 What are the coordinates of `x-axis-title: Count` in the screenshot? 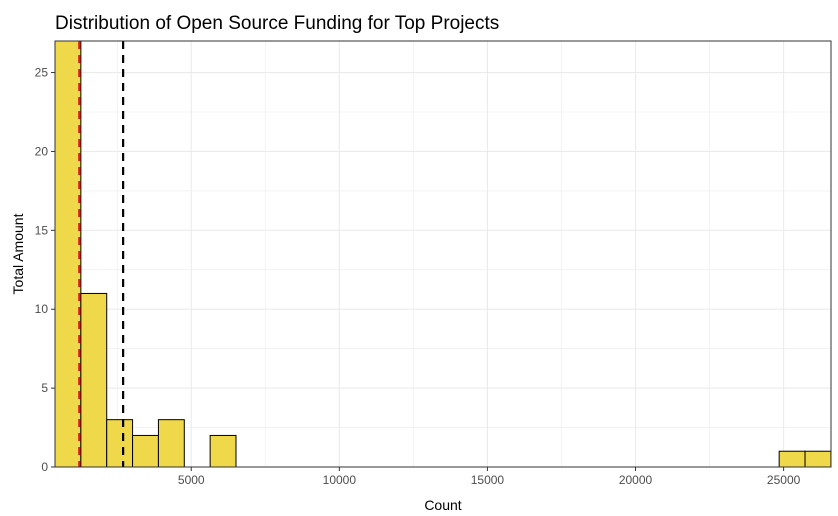 It's located at (442, 505).